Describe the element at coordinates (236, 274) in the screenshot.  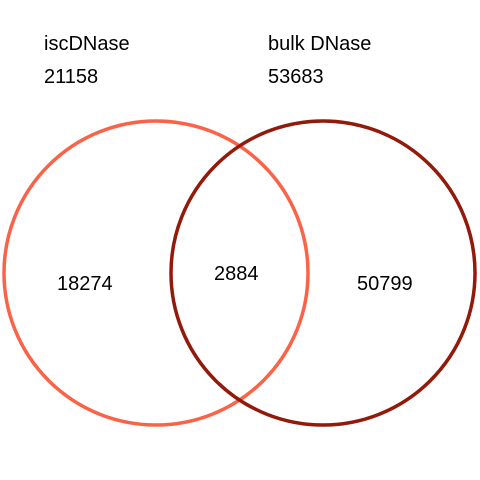
I see `overlap-count: 2884` at that location.